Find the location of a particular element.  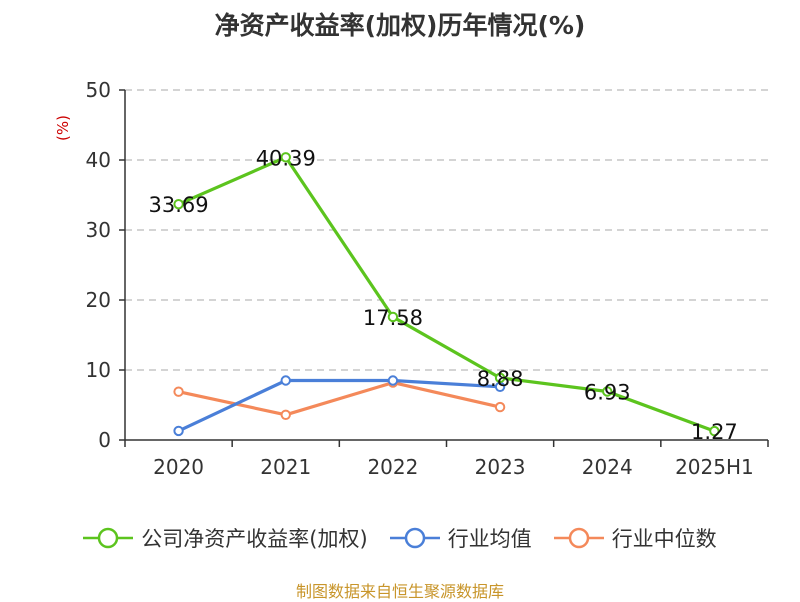

x-tick-label: 2024 is located at coordinates (607, 467).